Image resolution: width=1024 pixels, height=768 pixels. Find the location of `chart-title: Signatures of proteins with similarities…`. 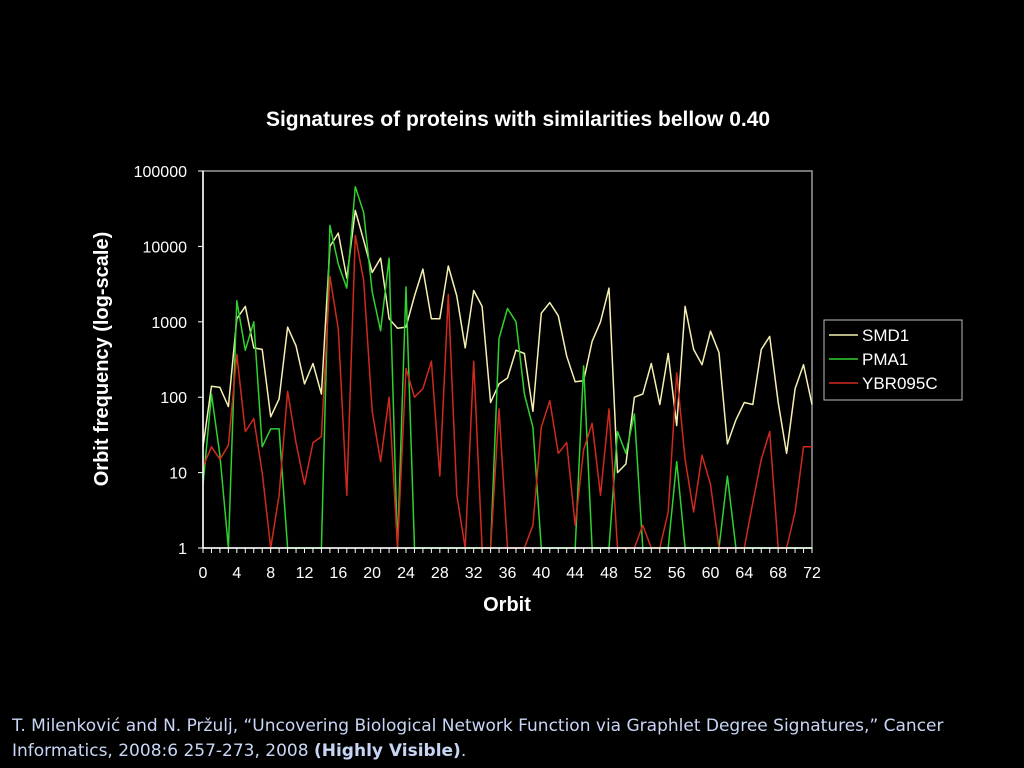

chart-title: Signatures of proteins with similarities… is located at coordinates (518, 119).